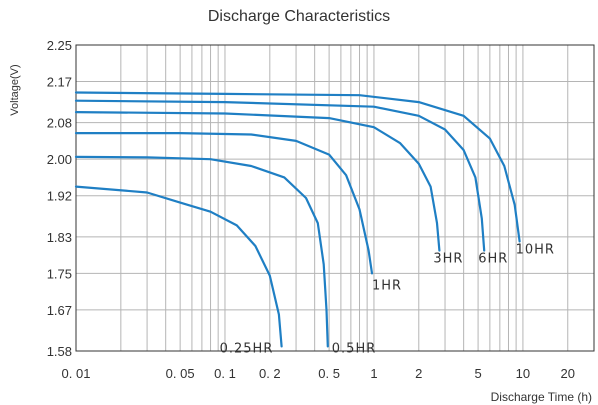  Describe the element at coordinates (448, 259) in the screenshot. I see `curve-label-3hr: 3HR` at that location.